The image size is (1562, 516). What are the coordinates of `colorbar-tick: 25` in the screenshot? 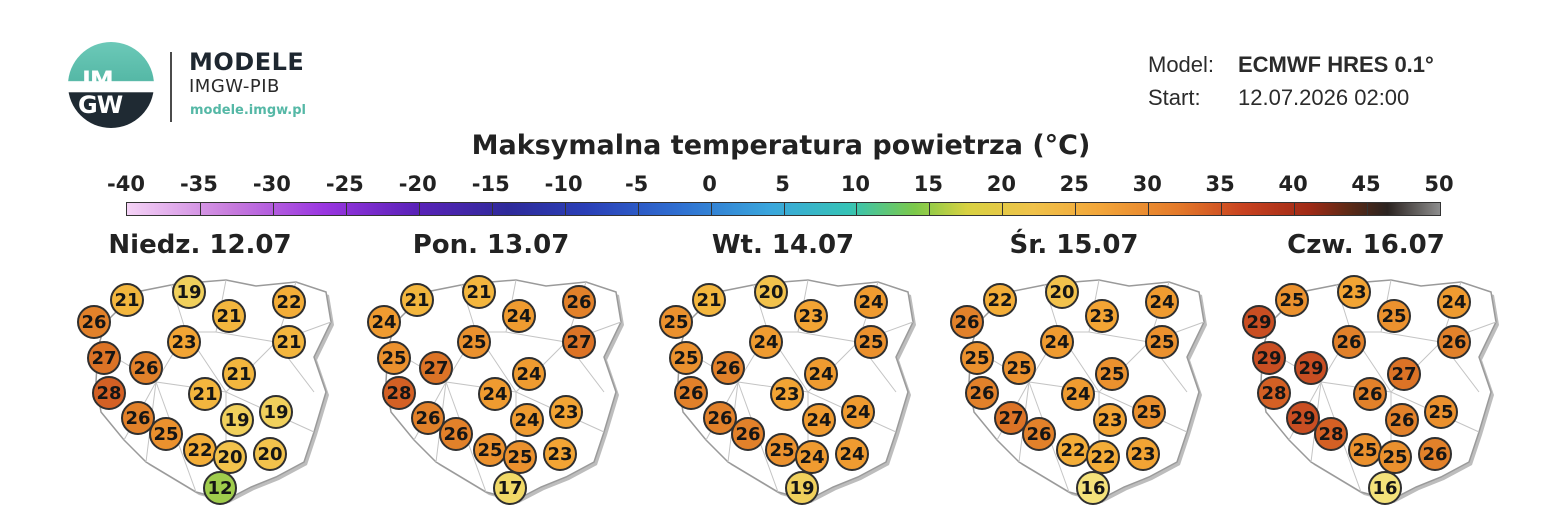 It's located at (1074, 184).